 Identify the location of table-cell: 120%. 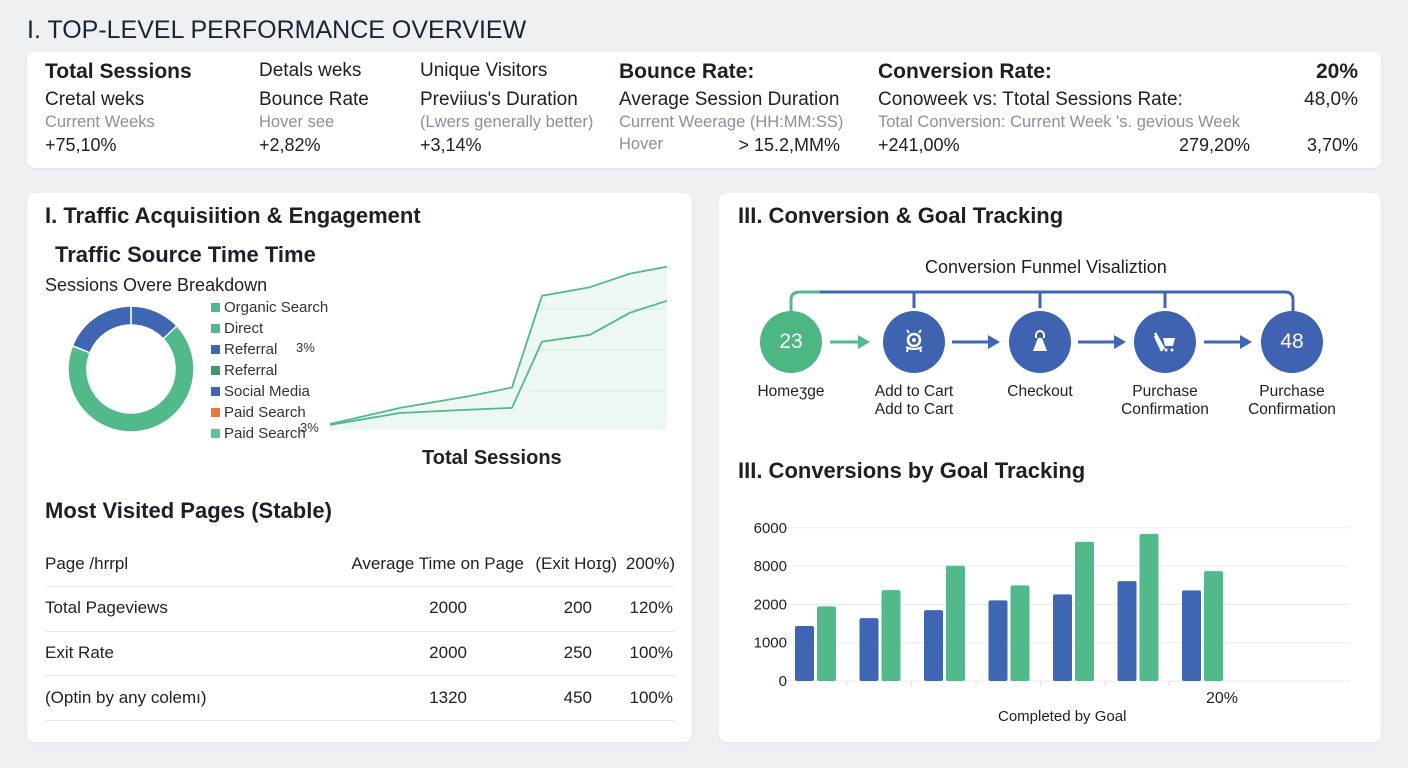
(651, 607).